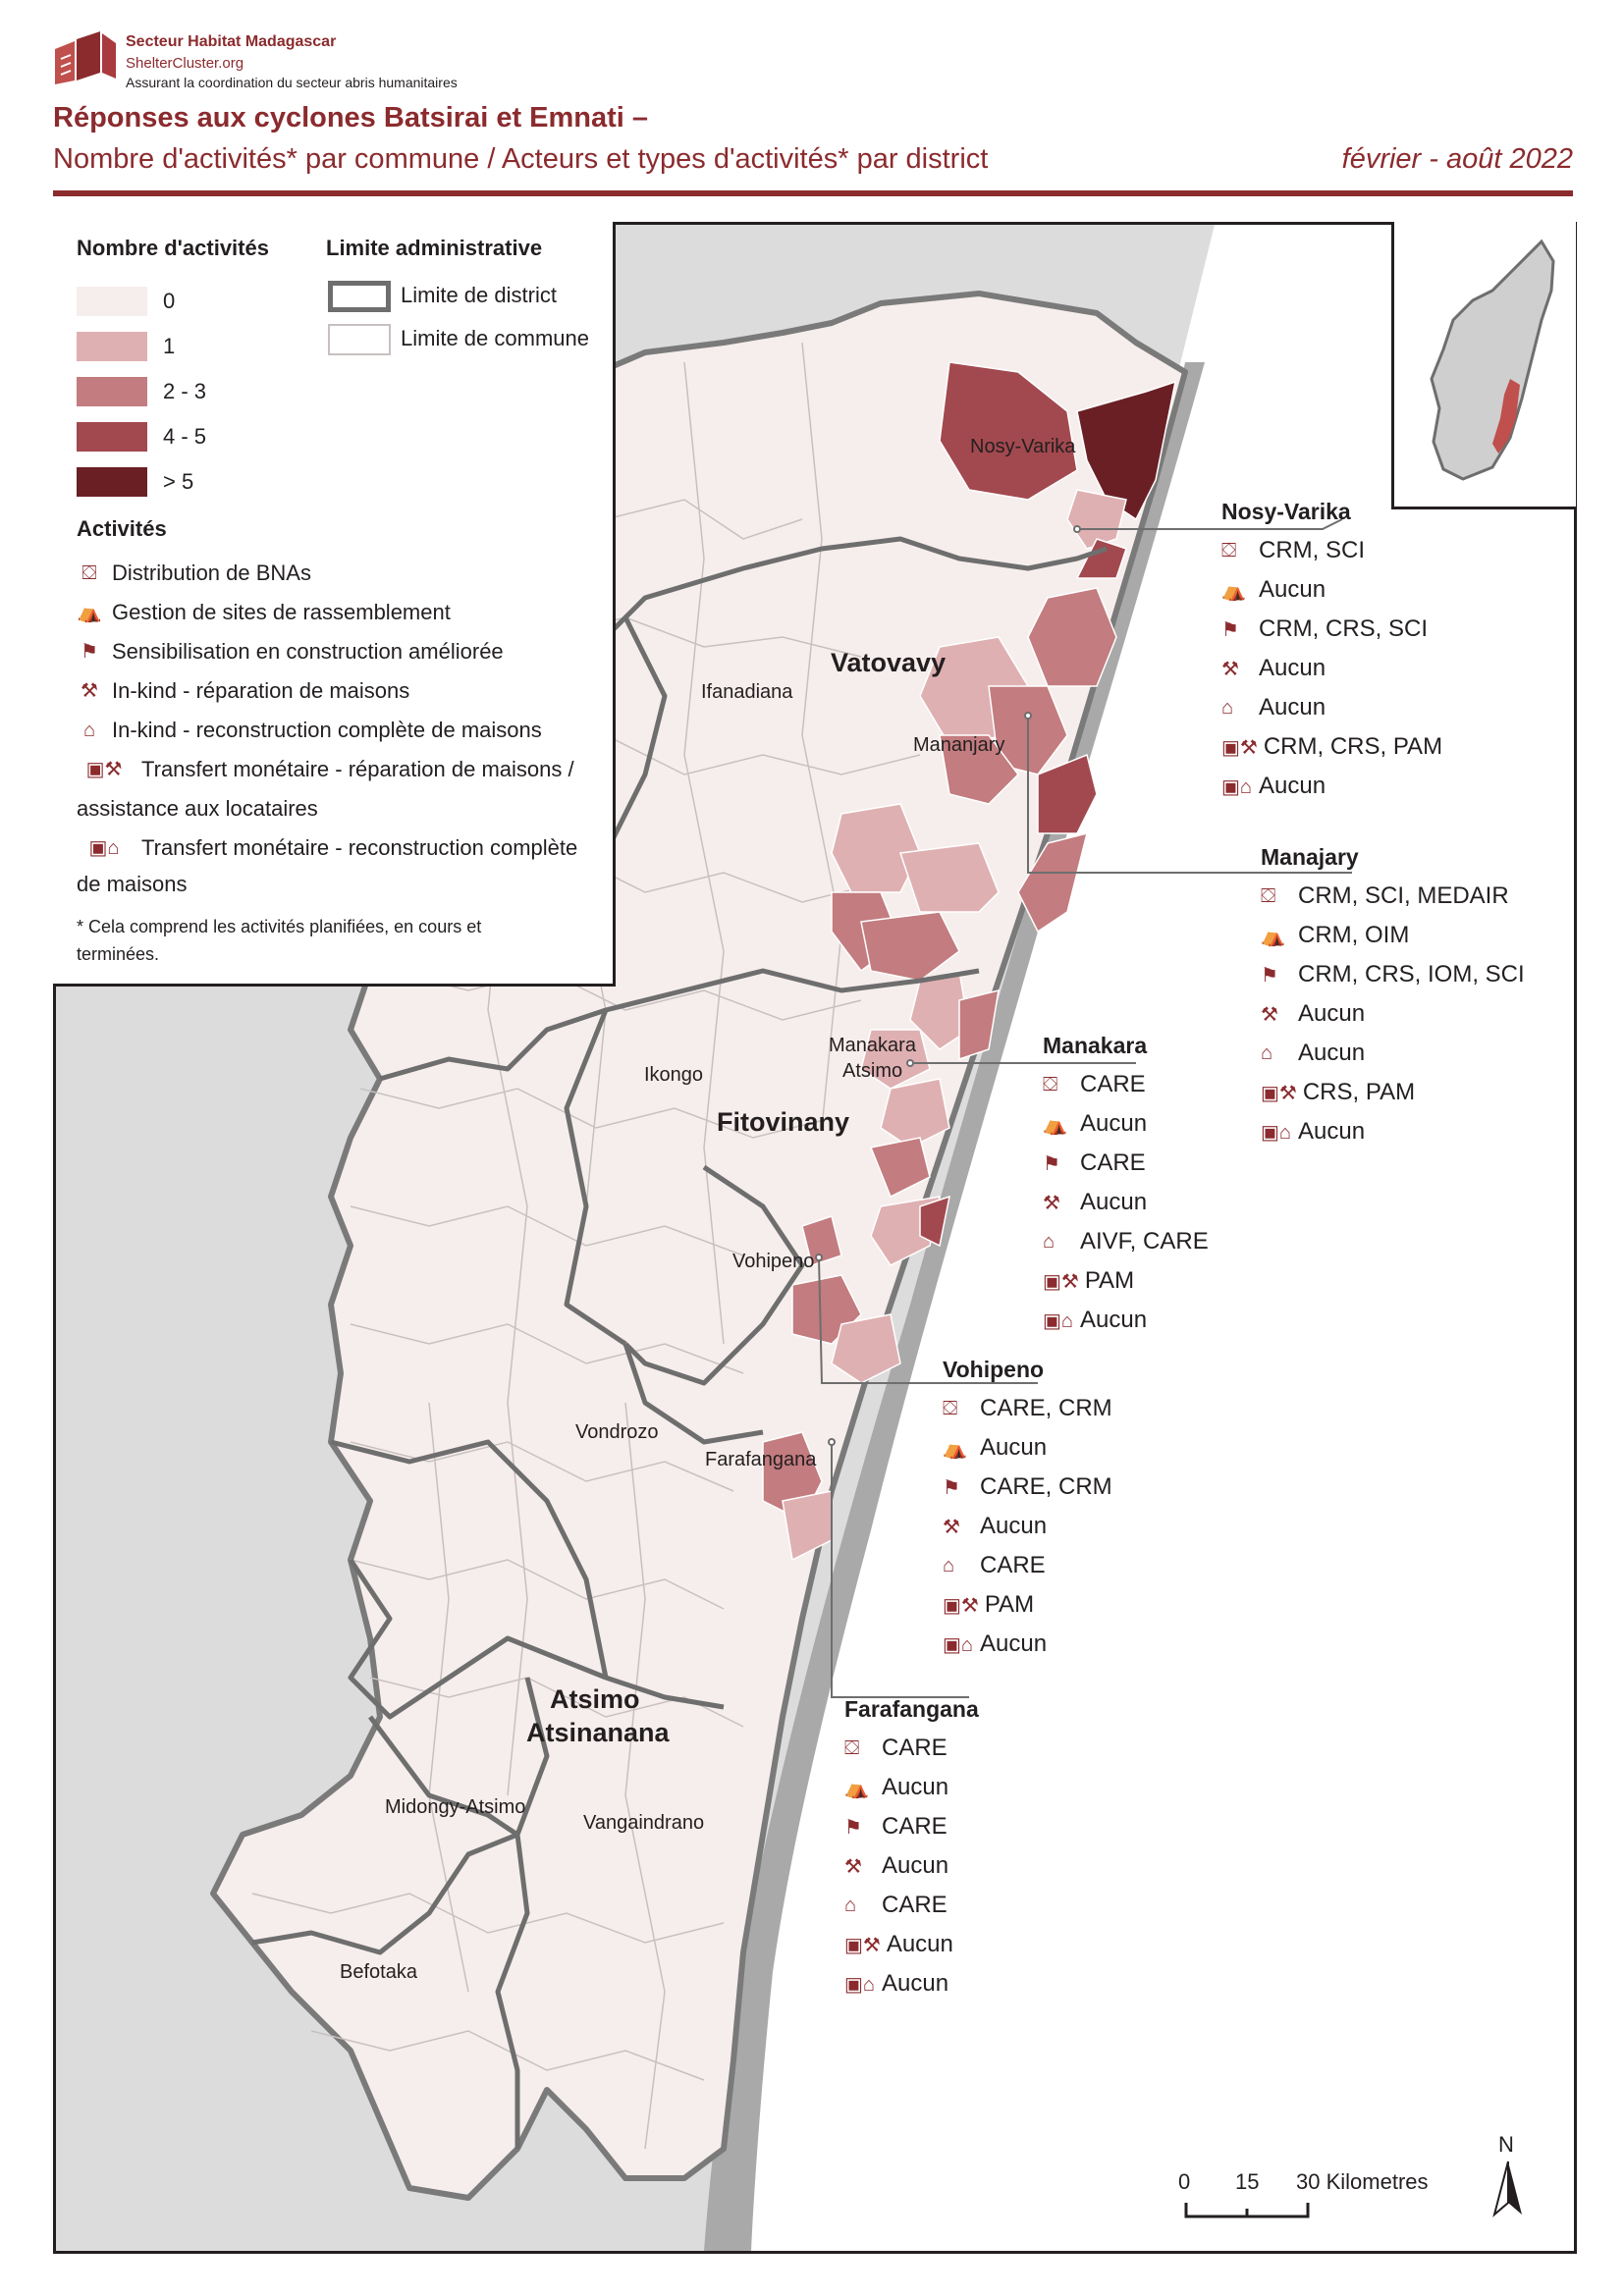 This screenshot has height=2296, width=1624. What do you see at coordinates (598, 1732) in the screenshot?
I see `district-label-atsinanana: Atsinanana` at bounding box center [598, 1732].